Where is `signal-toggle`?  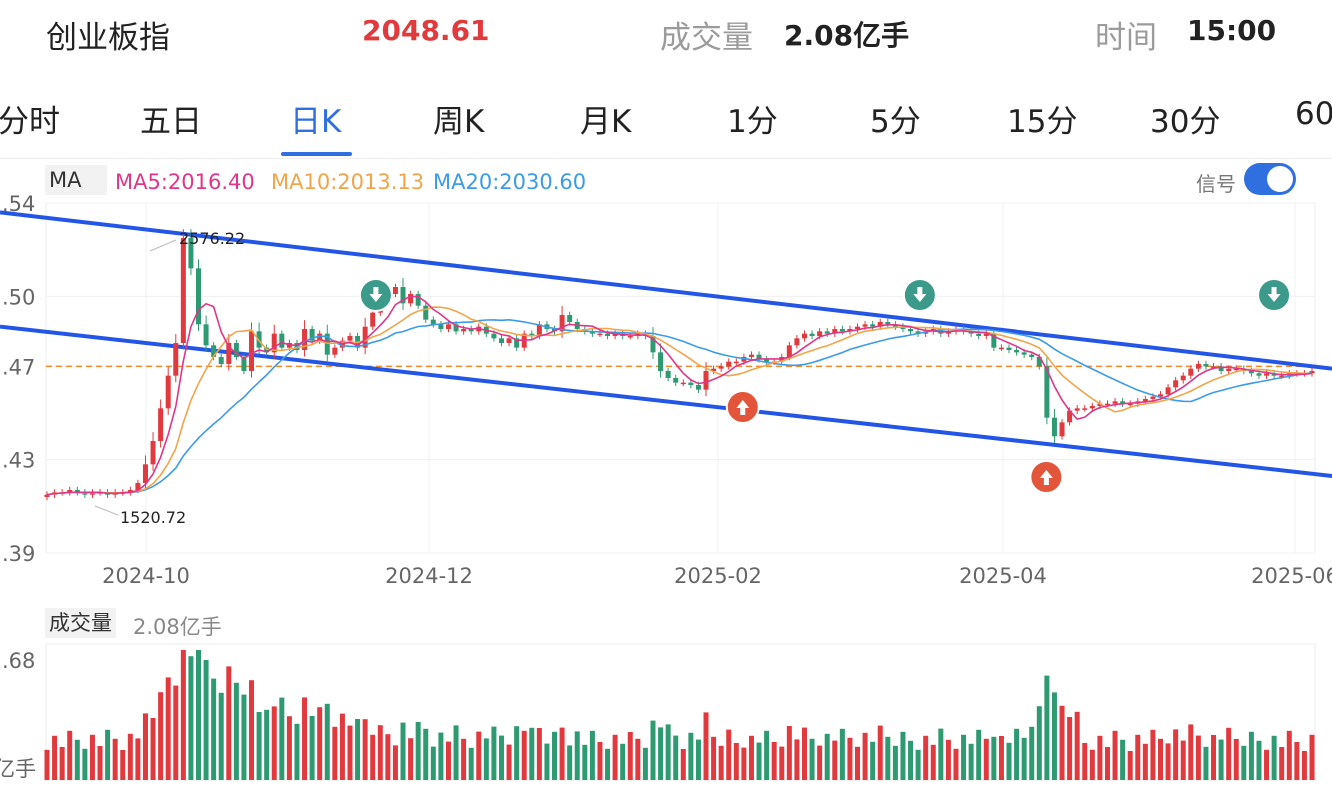
signal-toggle is located at coordinates (1270, 179).